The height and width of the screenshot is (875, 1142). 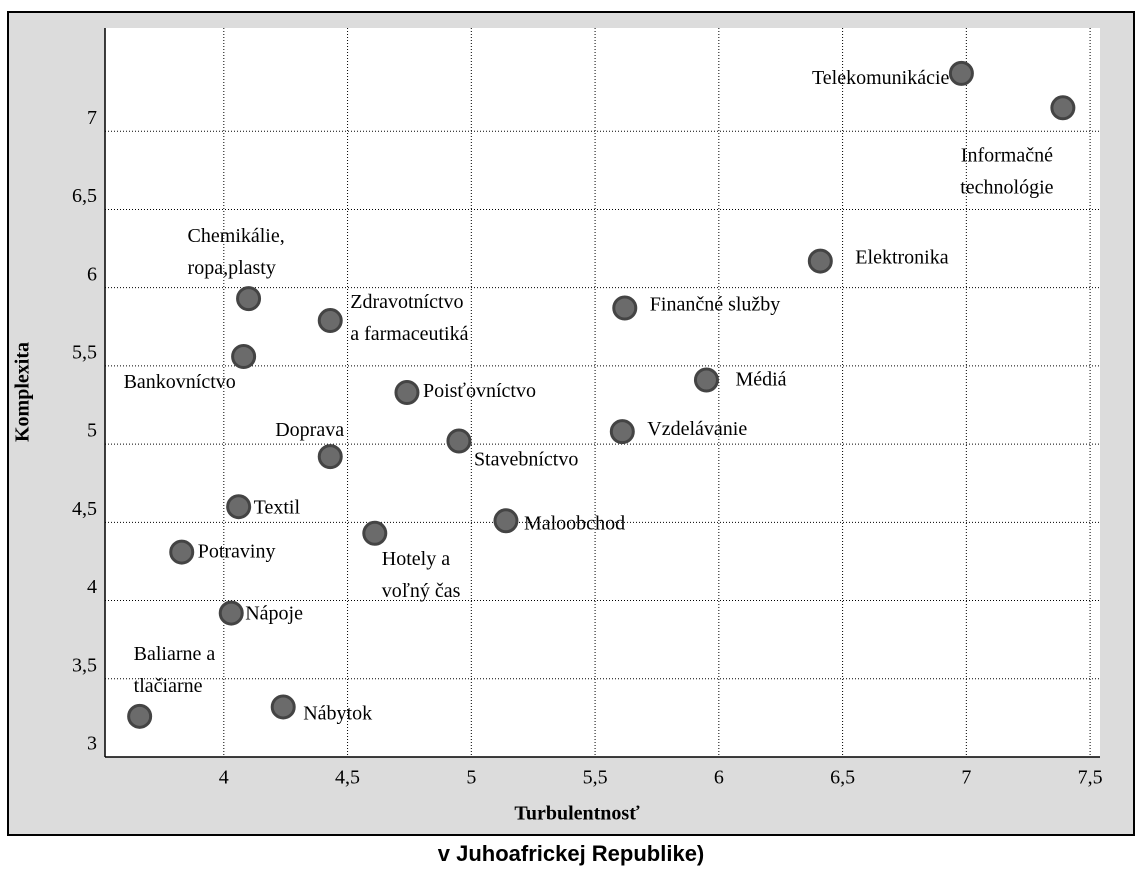 I want to click on point-label: Doprava, so click(x=309, y=430).